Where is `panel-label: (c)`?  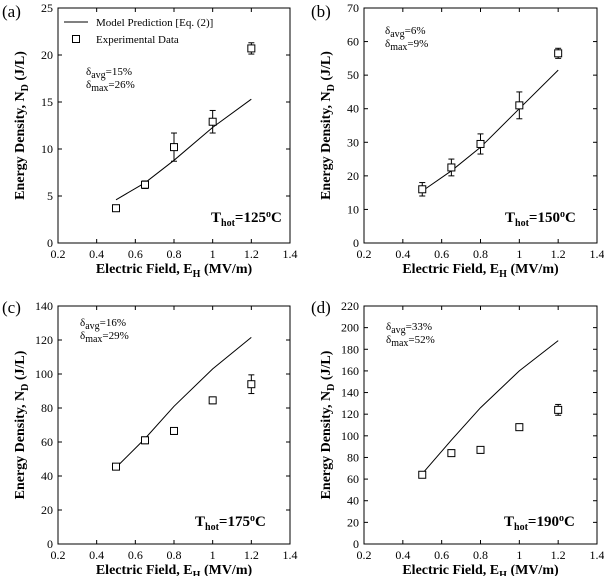
panel-label: (c) is located at coordinates (11, 307).